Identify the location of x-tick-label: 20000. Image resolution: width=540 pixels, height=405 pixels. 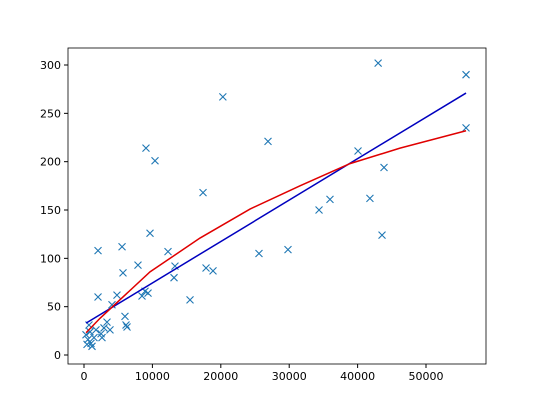
(220, 376).